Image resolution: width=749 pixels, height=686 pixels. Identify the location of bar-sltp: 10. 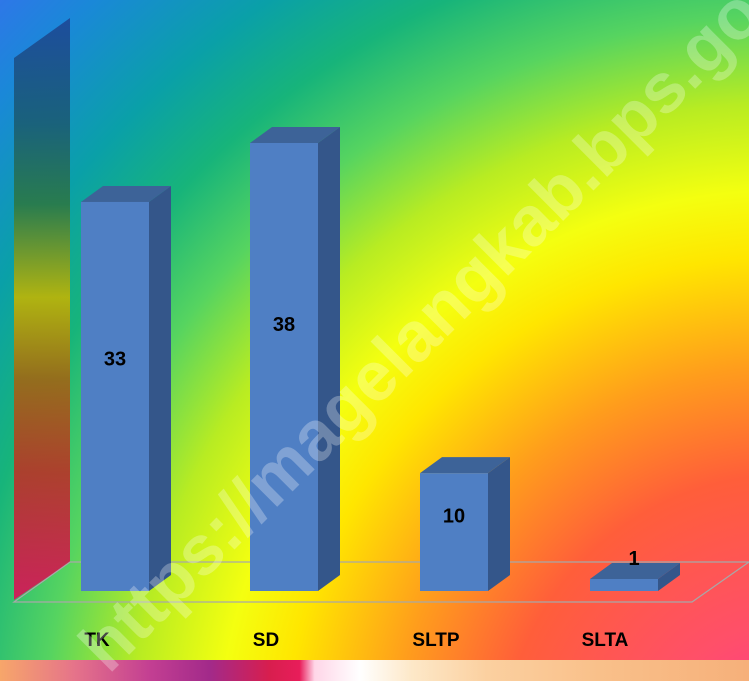
(465, 524).